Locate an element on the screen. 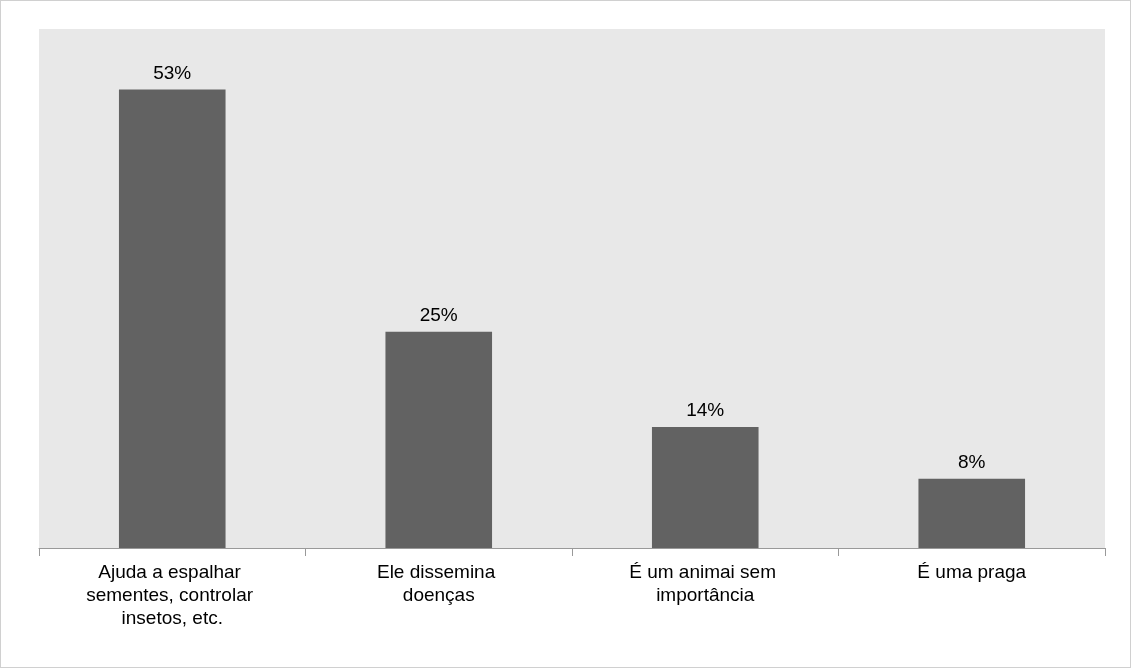 This screenshot has height=668, width=1131. x-tick-label: É um animai sem importância is located at coordinates (705, 583).